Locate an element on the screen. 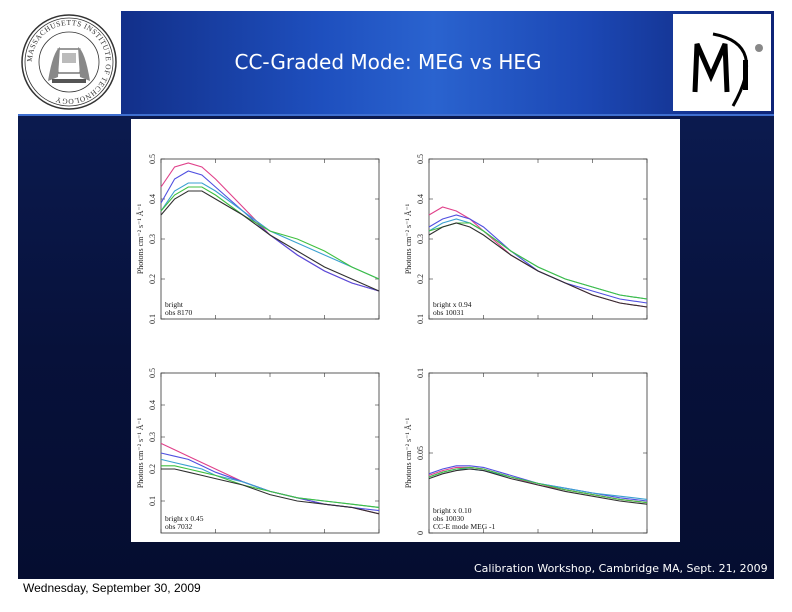 The width and height of the screenshot is (792, 612). mit-seal-logo: MASSACHUSETTS INSTITUTE OF TECHNOLOGY is located at coordinates (69, 62).